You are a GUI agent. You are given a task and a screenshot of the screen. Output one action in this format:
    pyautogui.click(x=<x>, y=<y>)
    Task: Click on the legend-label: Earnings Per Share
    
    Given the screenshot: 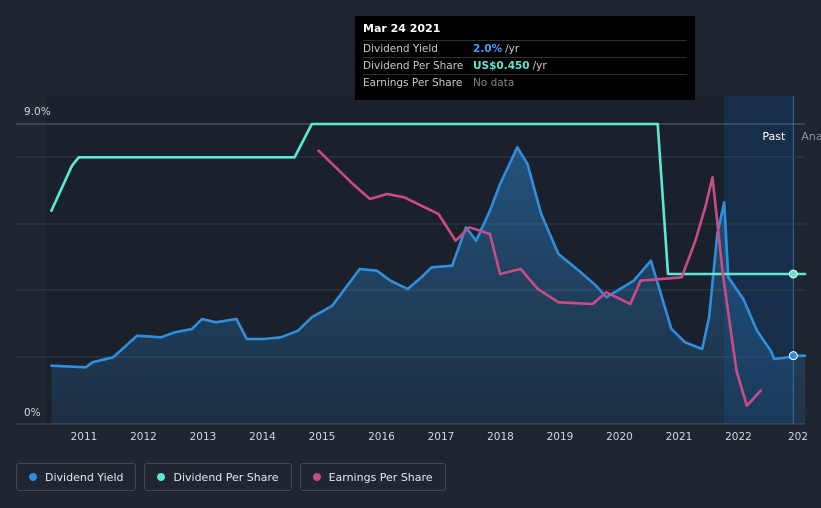 What is the action you would take?
    pyautogui.click(x=380, y=477)
    